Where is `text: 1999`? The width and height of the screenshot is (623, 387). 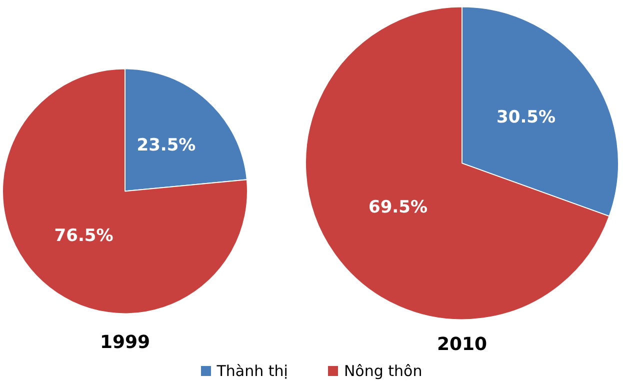
text: 1999 is located at coordinates (125, 342).